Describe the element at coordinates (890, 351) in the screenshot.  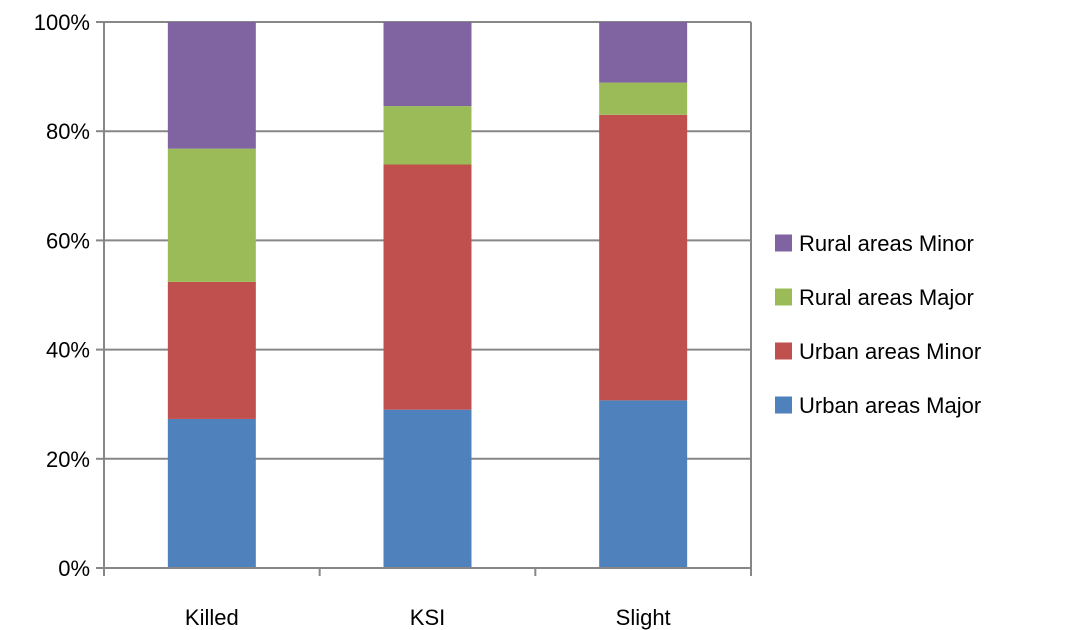
I see `legend-label: Urban areas Minor` at that location.